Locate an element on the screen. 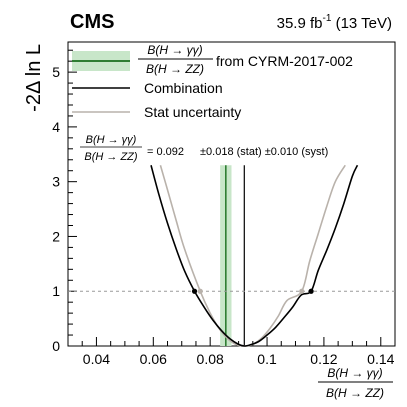 This screenshot has height=407, width=407. result-numerator: B(H → γγ) is located at coordinates (111, 140).